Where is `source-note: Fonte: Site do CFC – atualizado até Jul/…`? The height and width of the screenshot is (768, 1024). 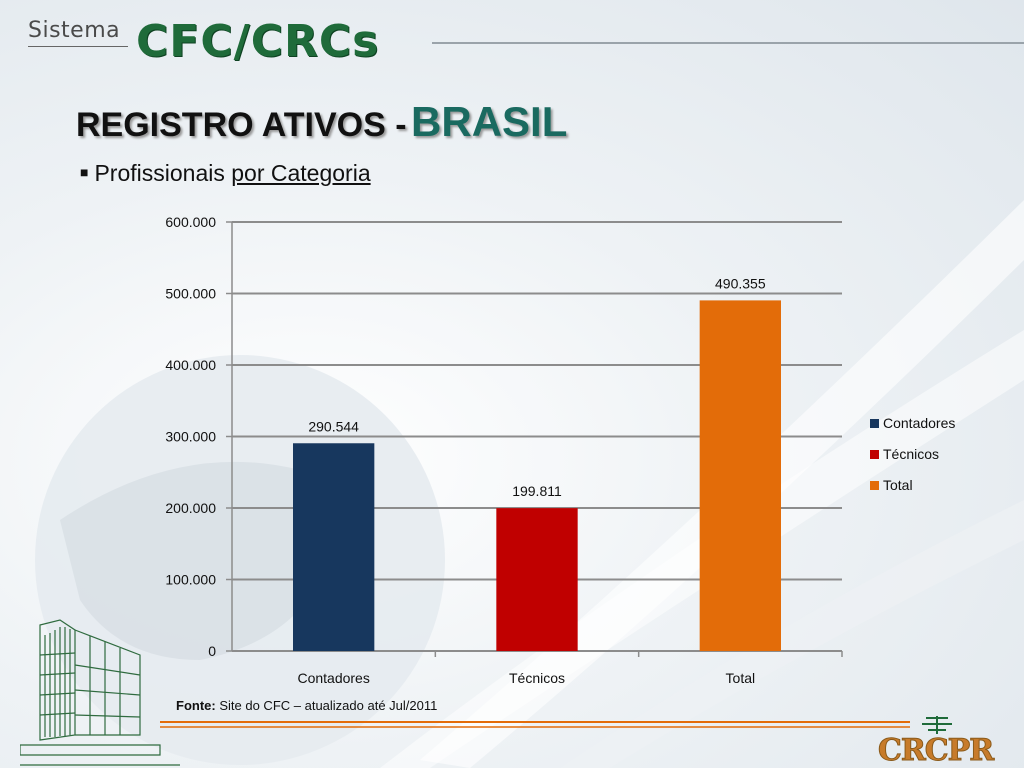 source-note: Fonte: Site do CFC – atualizado até Jul/… is located at coordinates (306, 705).